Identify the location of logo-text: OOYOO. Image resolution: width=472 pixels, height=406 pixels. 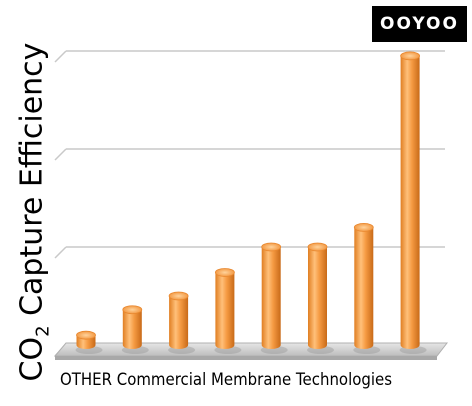
(419, 24).